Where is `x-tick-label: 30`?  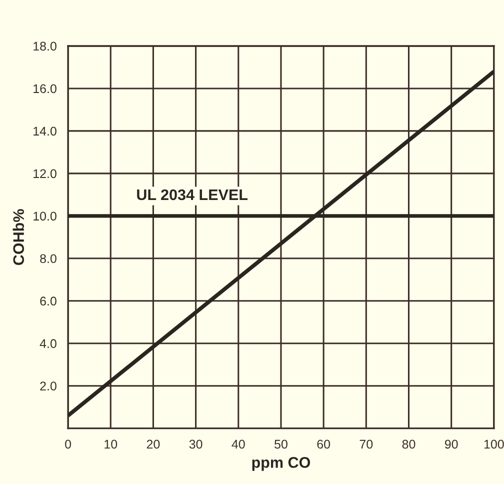 x-tick-label: 30 is located at coordinates (195, 444).